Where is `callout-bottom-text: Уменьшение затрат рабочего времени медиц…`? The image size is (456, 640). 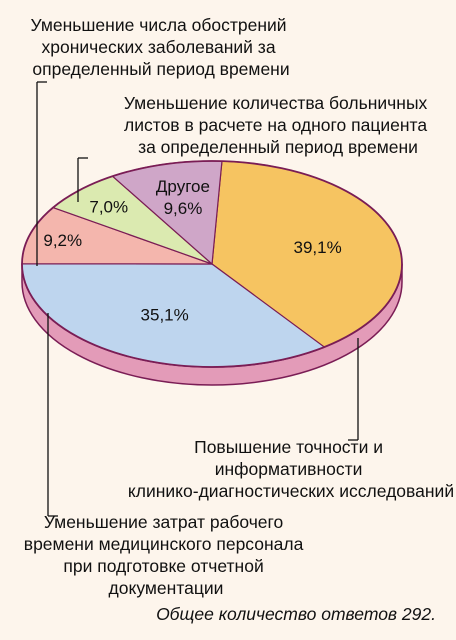
callout-bottom-text: Уменьшение затрат рабочего времени медиц… is located at coordinates (166, 555).